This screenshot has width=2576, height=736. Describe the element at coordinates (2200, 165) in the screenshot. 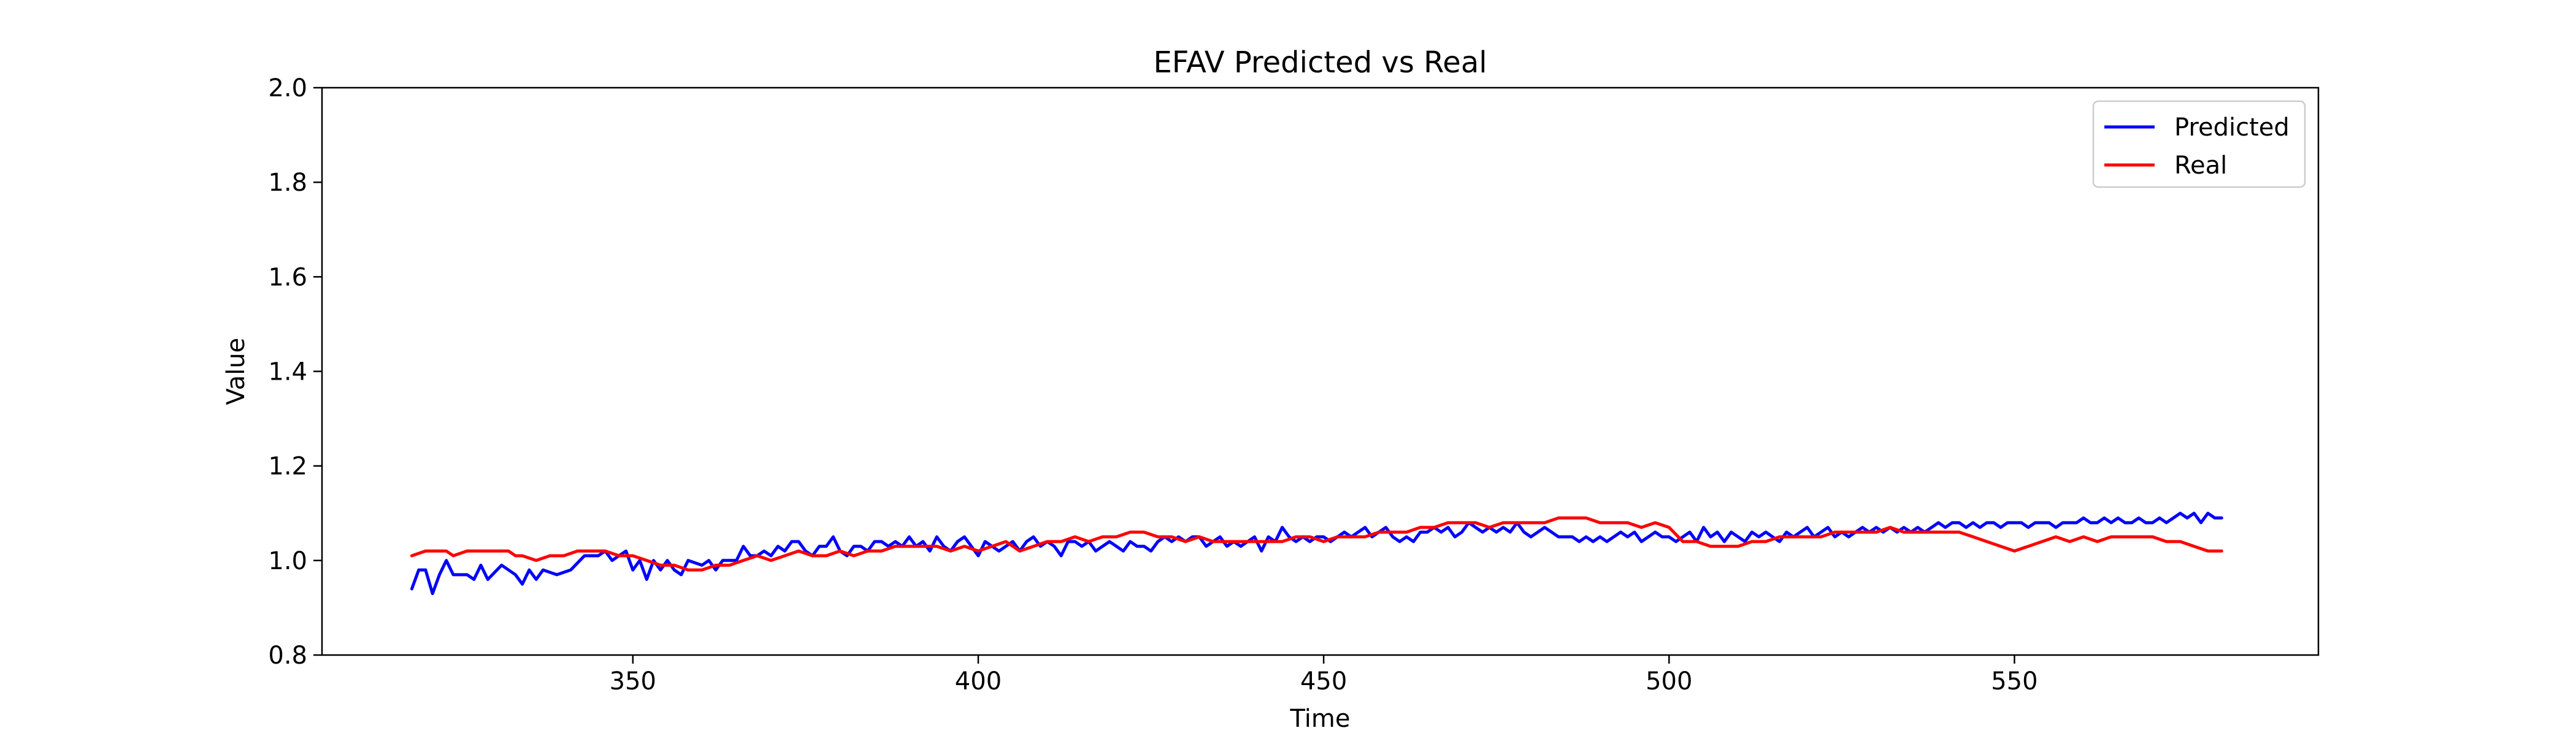

I see `legend-label-real: Real` at that location.